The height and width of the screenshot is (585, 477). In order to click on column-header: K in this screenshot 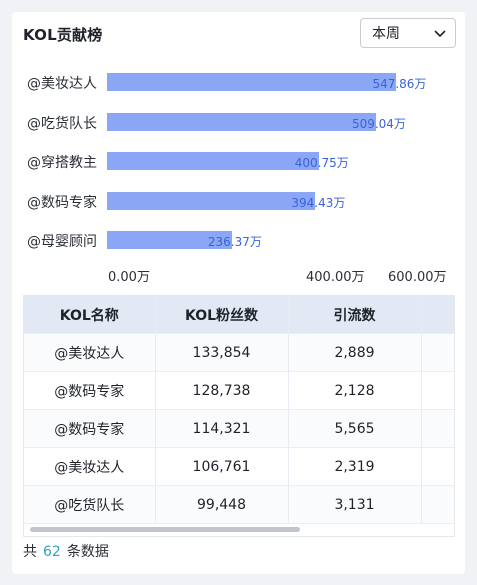, I will do `click(437, 315)`.